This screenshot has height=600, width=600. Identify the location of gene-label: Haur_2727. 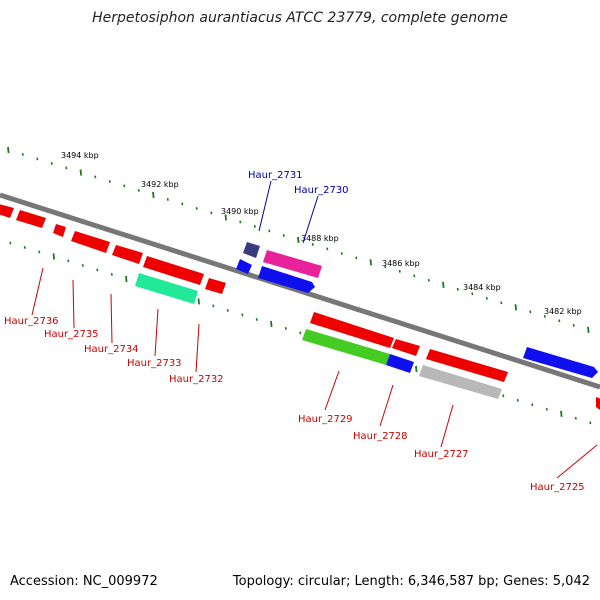
(441, 454).